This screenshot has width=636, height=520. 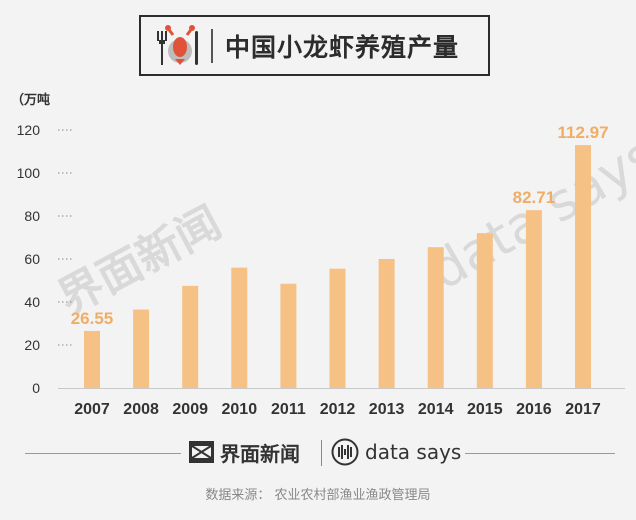 I want to click on bar-2015, so click(x=484, y=310).